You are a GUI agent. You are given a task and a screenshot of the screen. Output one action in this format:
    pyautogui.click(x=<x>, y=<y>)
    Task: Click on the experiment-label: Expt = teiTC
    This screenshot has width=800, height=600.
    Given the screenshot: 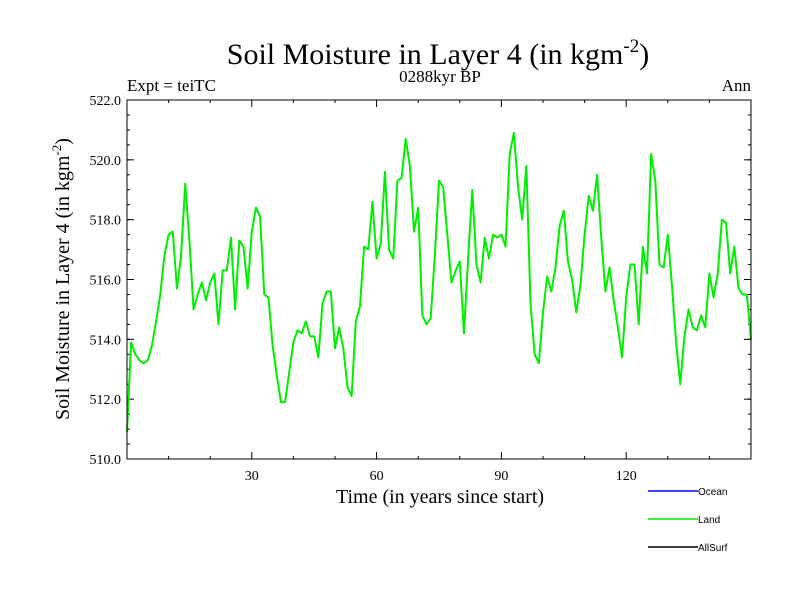 What is the action you would take?
    pyautogui.click(x=171, y=85)
    